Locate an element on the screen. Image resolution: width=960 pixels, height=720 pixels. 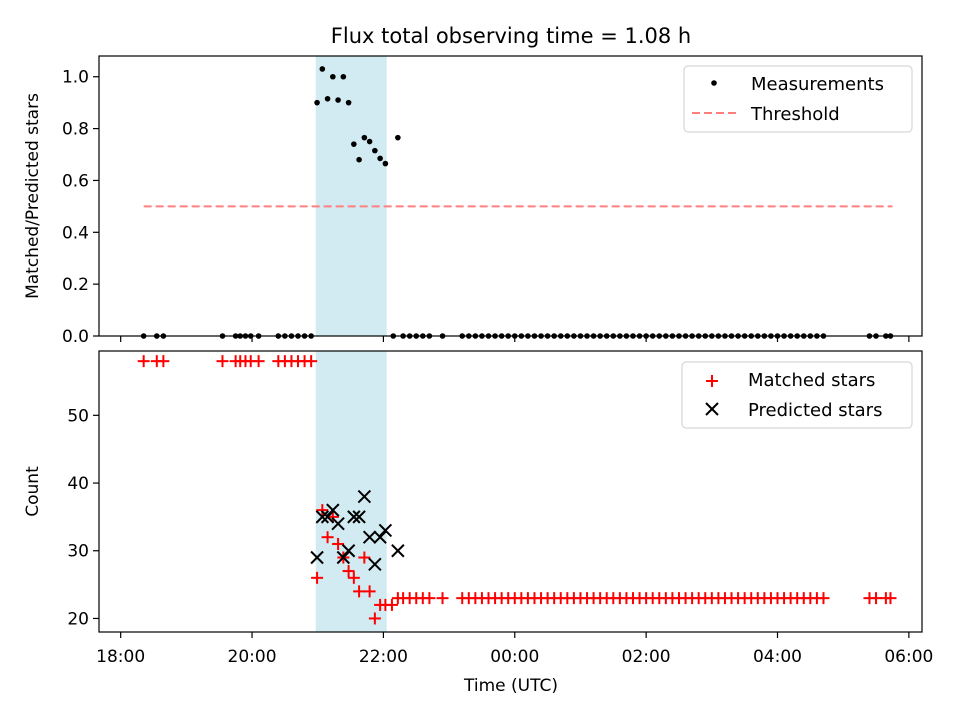
bottom-y-ticks: 20 30 40 50 is located at coordinates (83, 517).